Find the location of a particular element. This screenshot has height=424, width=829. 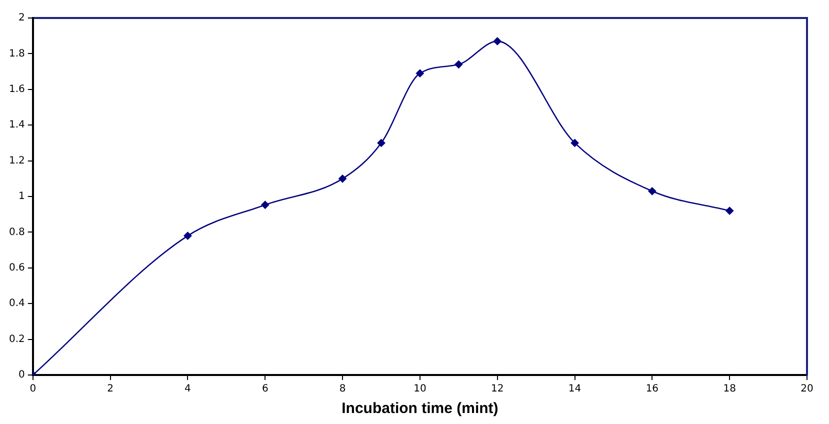

x-axis-title: Incubation time (mint) is located at coordinates (420, 409).